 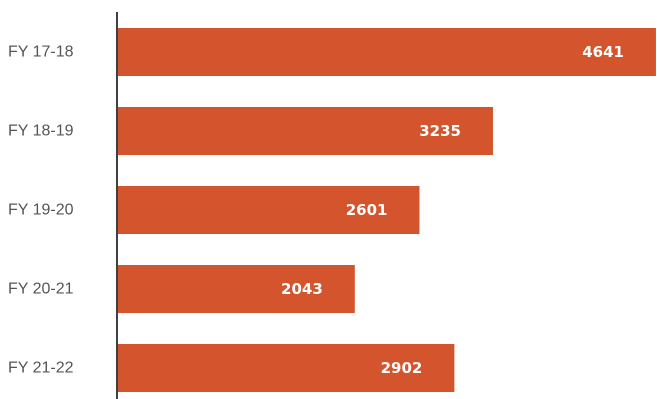 What do you see at coordinates (603, 52) in the screenshot?
I see `data-label-0: 4641` at bounding box center [603, 52].